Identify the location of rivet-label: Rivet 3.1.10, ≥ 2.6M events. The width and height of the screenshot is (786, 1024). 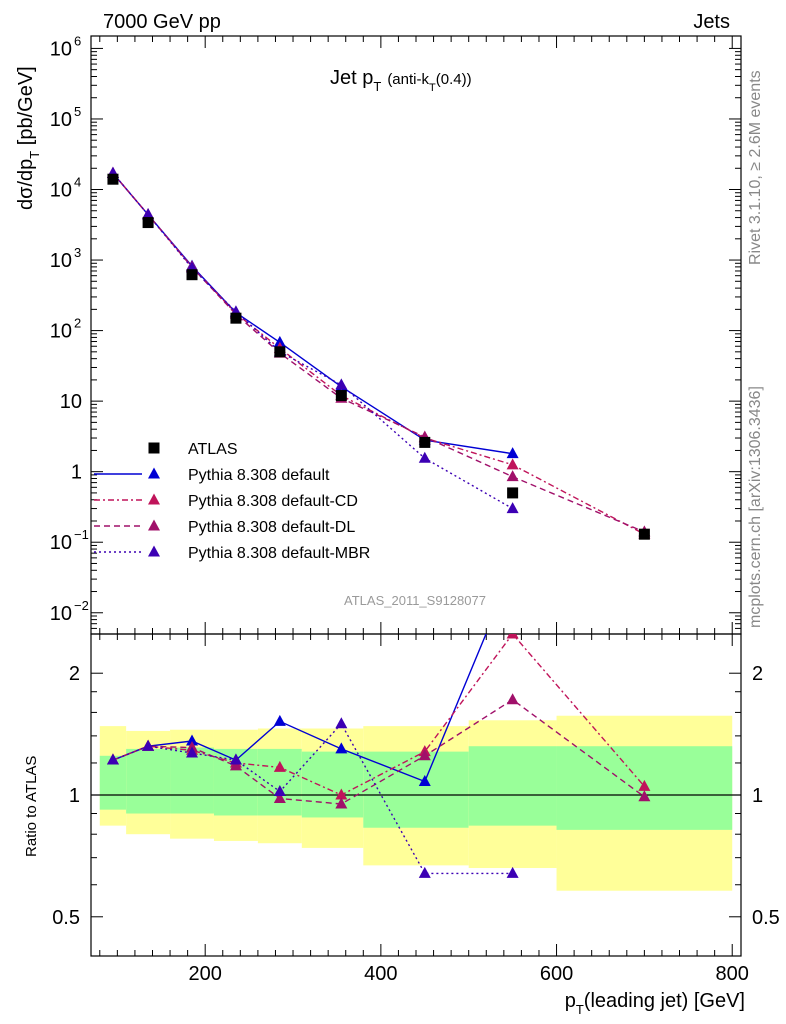
(755, 167).